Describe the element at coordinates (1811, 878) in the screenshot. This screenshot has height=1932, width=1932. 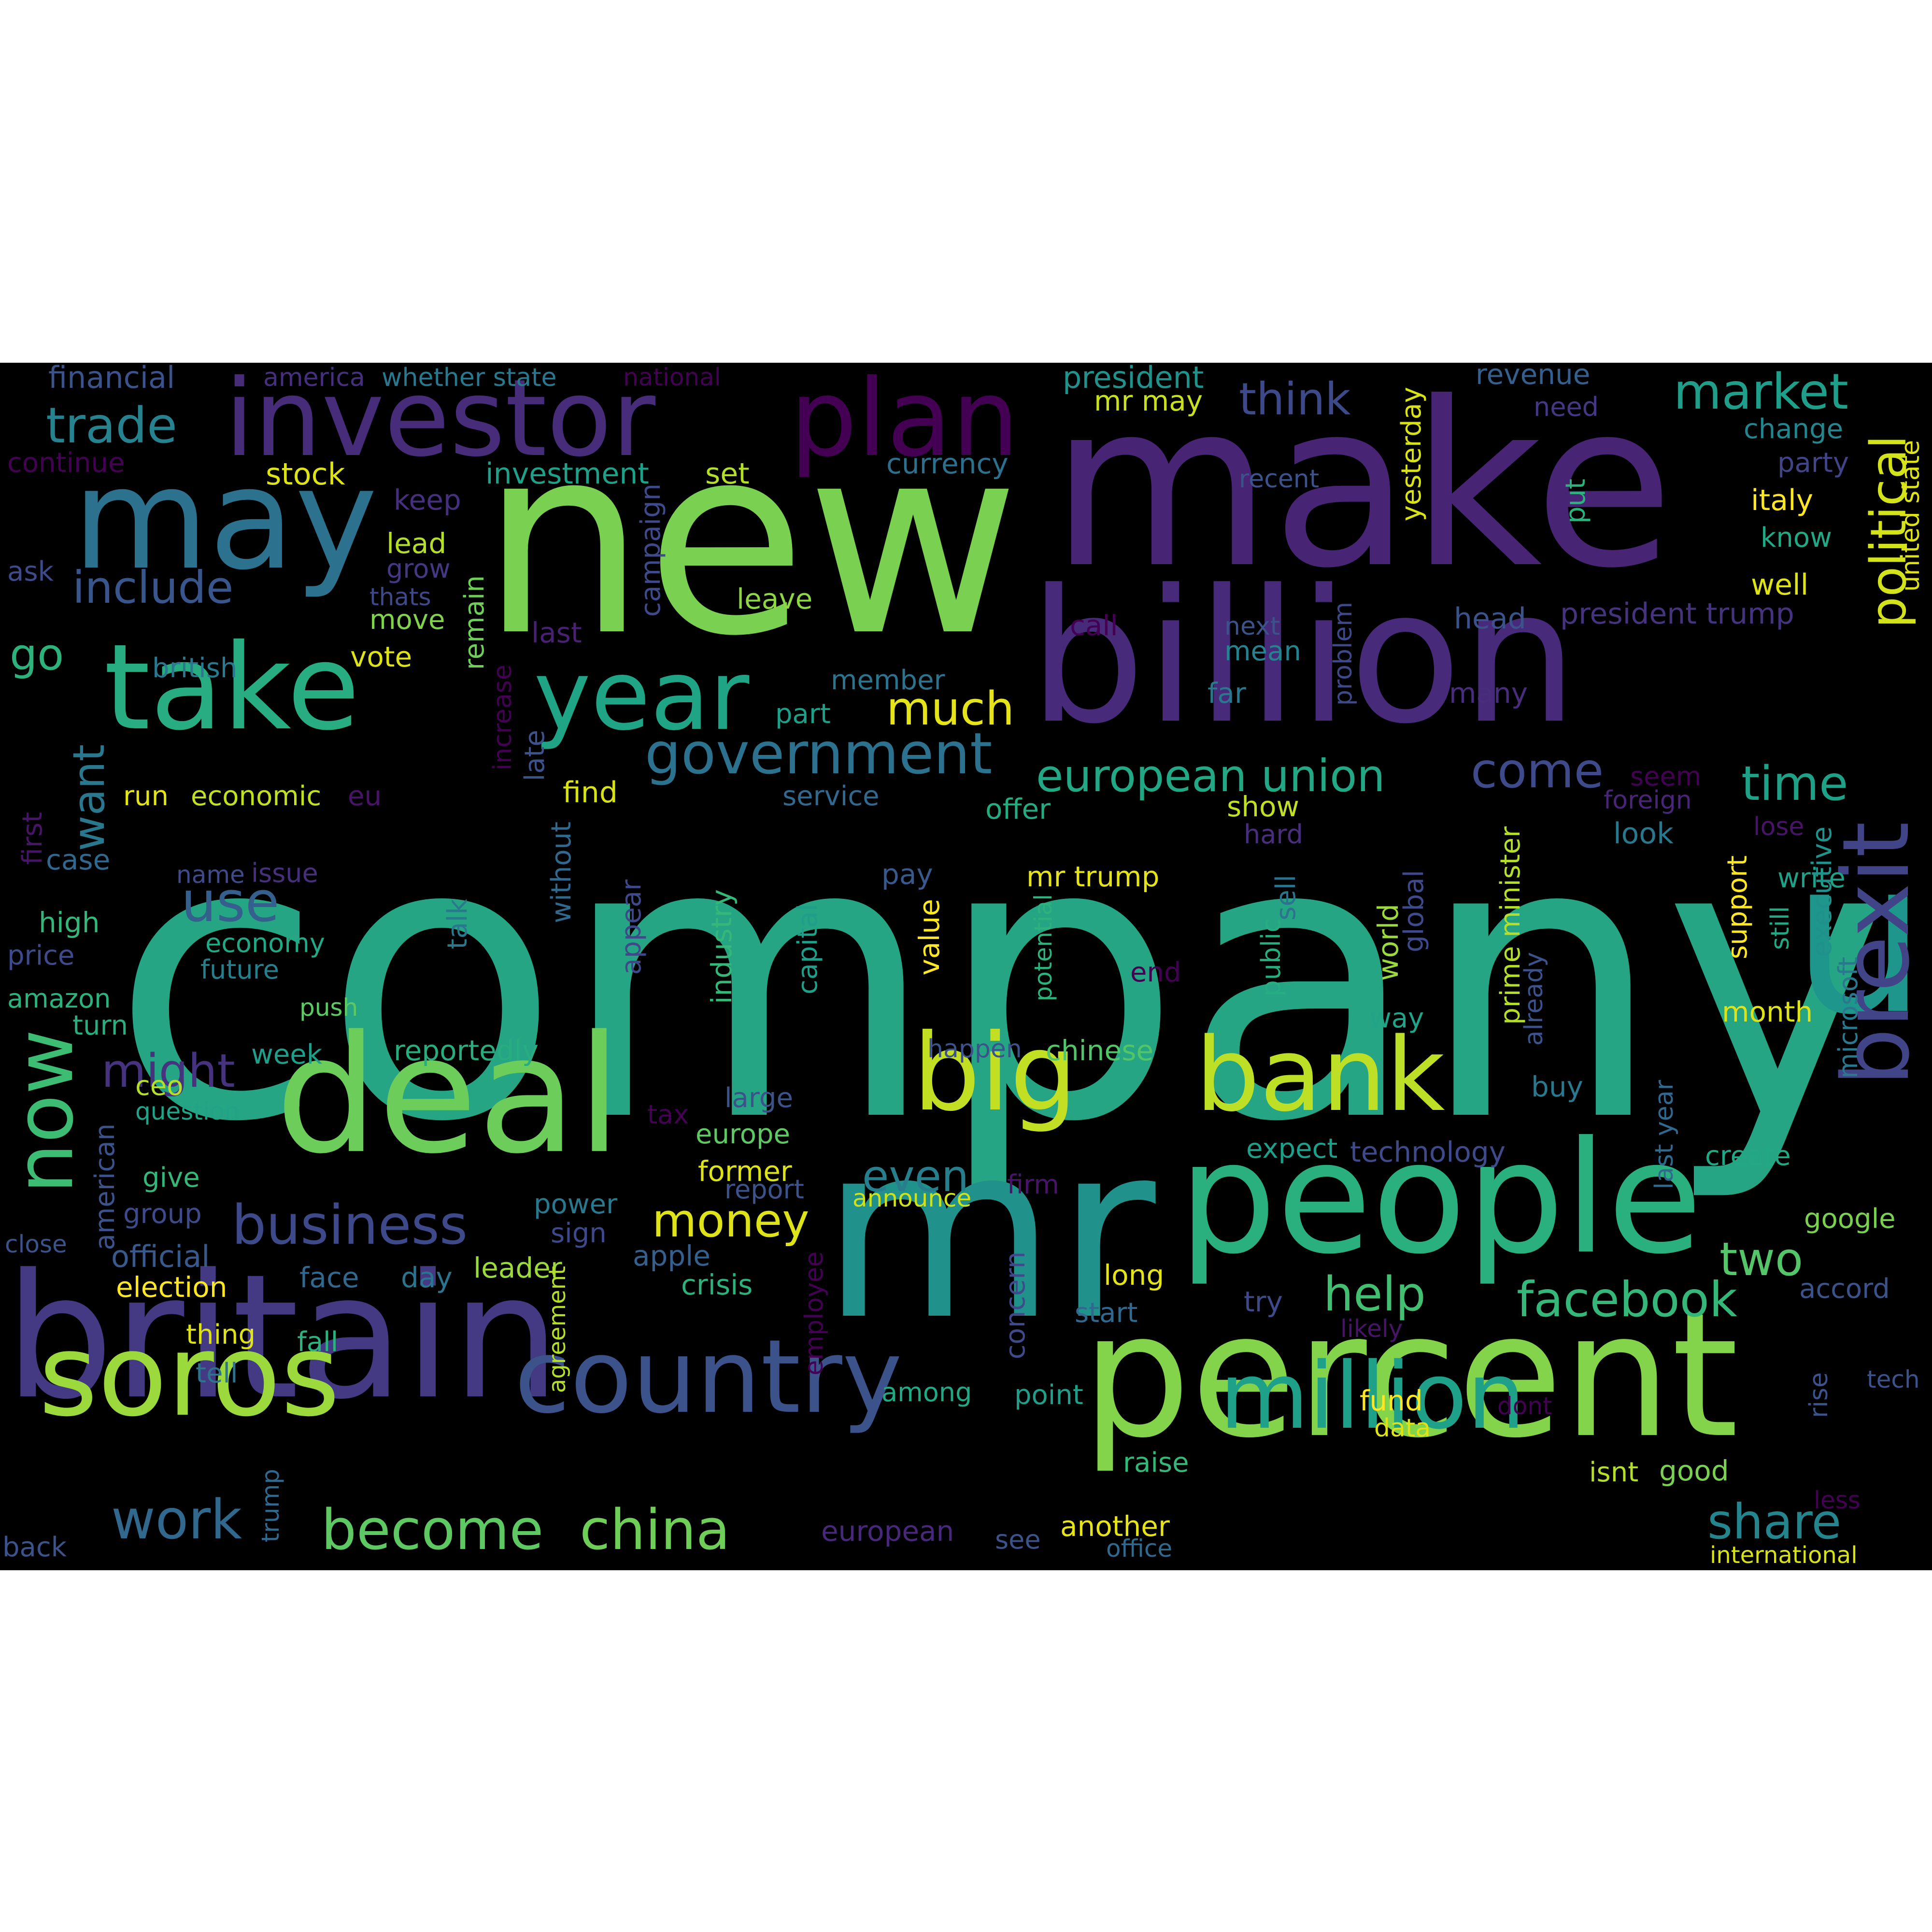
I see `cloud-word: write` at that location.